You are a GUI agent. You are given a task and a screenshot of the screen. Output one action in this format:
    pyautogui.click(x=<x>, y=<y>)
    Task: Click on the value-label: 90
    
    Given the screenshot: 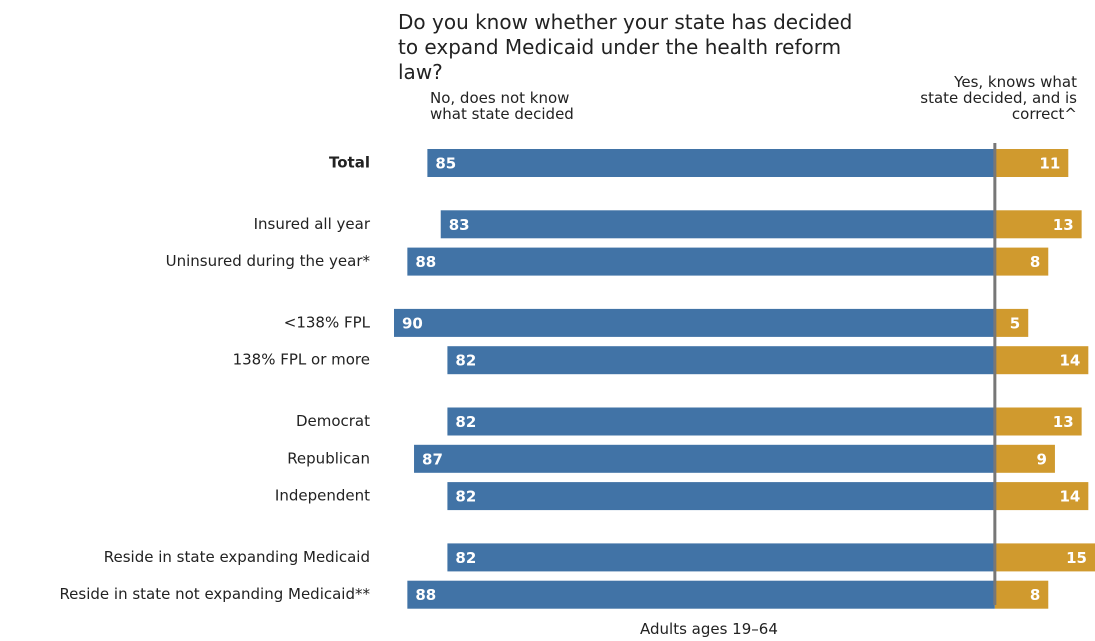 What is the action you would take?
    pyautogui.click(x=412, y=323)
    